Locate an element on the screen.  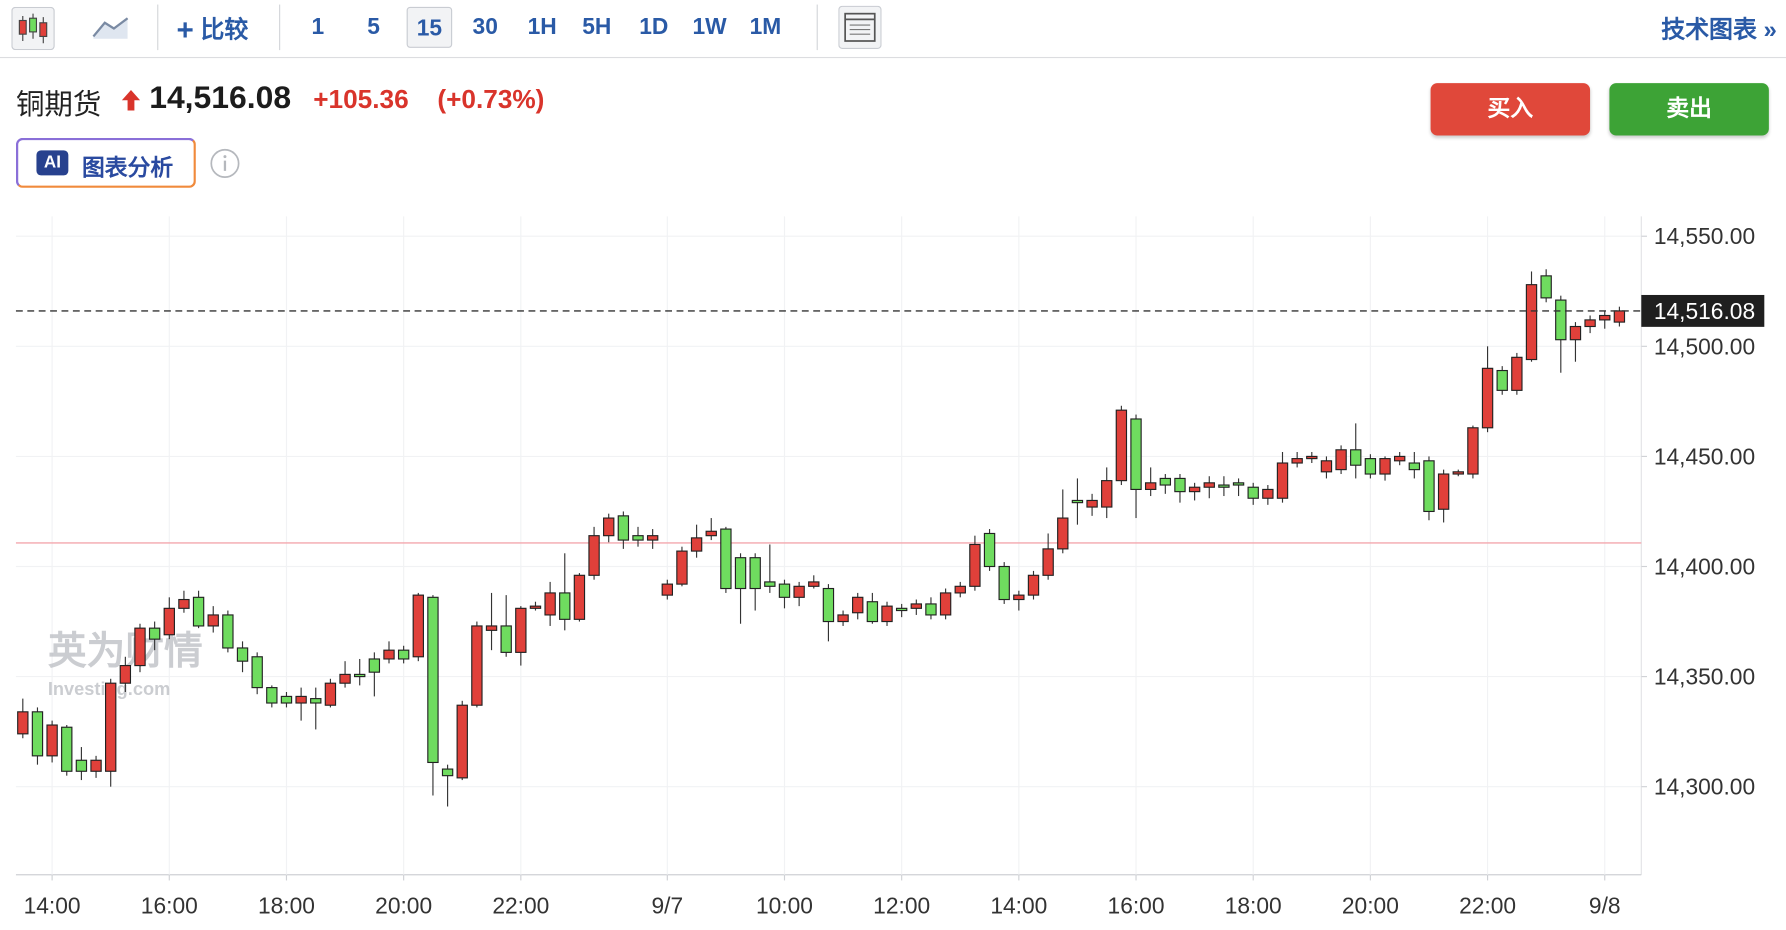
last-price: 14,516.08 is located at coordinates (220, 97).